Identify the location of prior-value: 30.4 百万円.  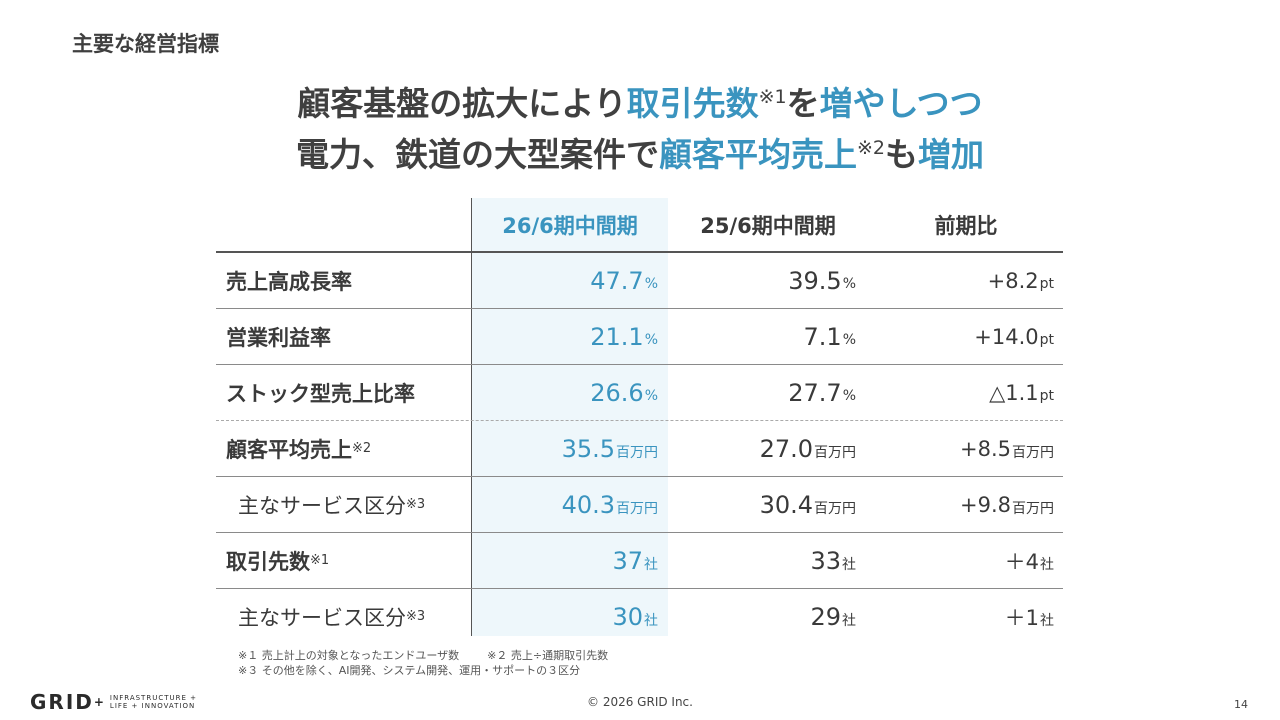
(767, 504).